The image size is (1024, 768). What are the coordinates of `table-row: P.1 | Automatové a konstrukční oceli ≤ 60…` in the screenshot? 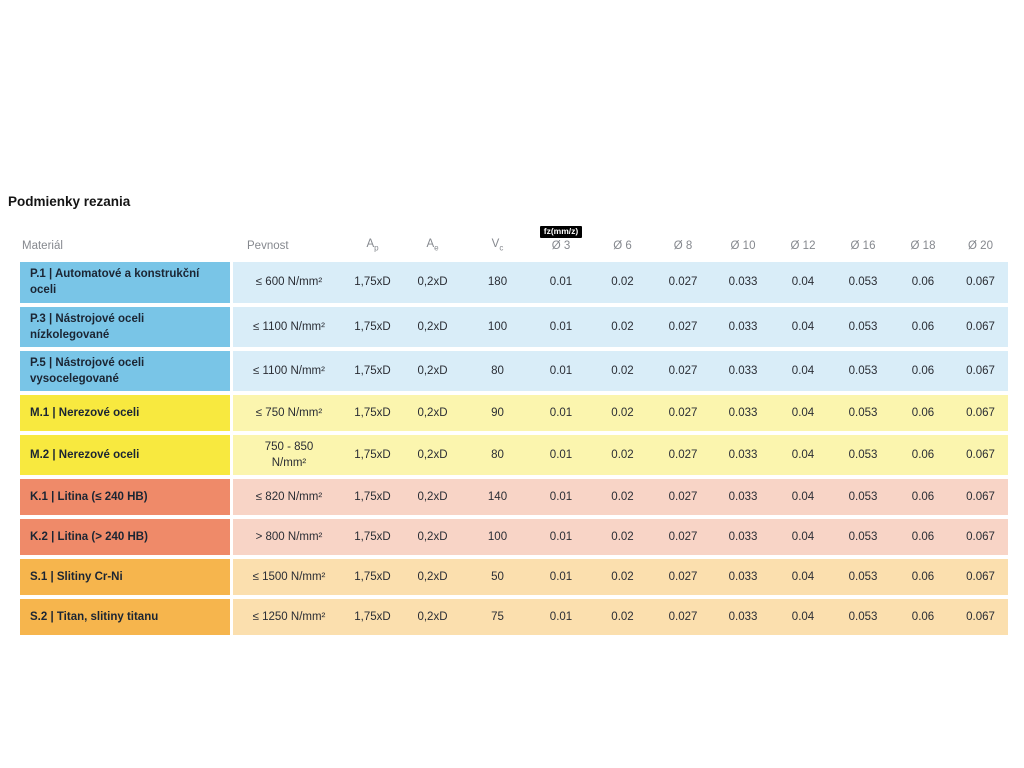 It's located at (514, 282).